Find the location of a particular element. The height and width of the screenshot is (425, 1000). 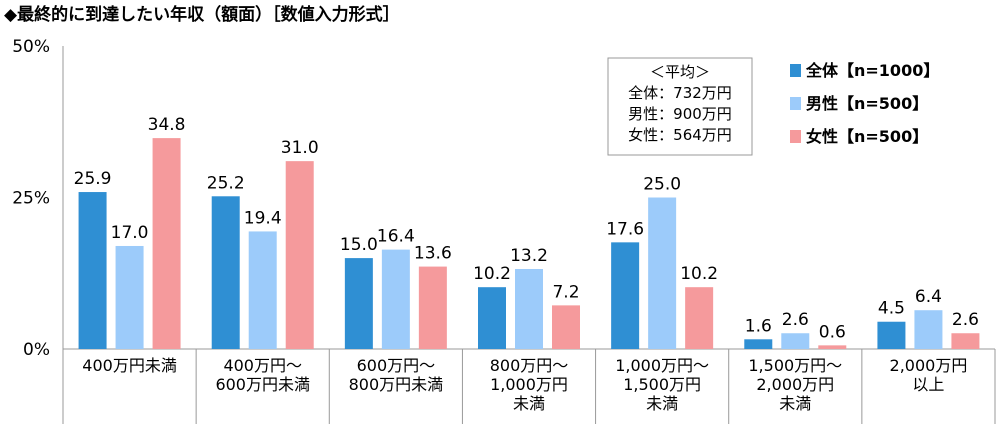

data-label: 6.4 is located at coordinates (928, 297).